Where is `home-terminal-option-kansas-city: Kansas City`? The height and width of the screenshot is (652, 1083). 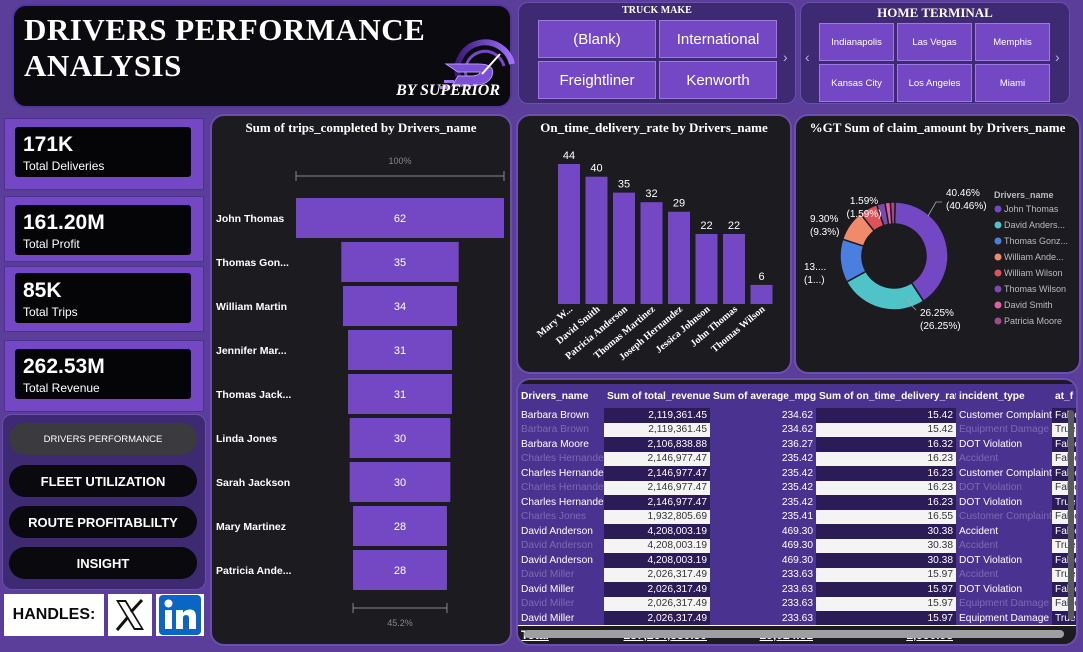 home-terminal-option-kansas-city: Kansas City is located at coordinates (856, 83).